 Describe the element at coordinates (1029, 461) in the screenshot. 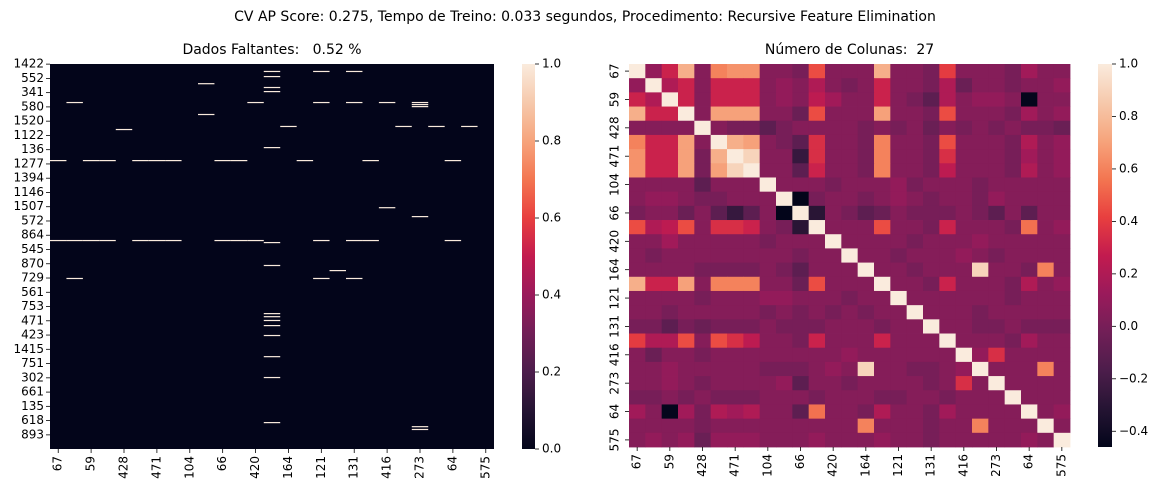

I see `x-tick-label: 64` at that location.